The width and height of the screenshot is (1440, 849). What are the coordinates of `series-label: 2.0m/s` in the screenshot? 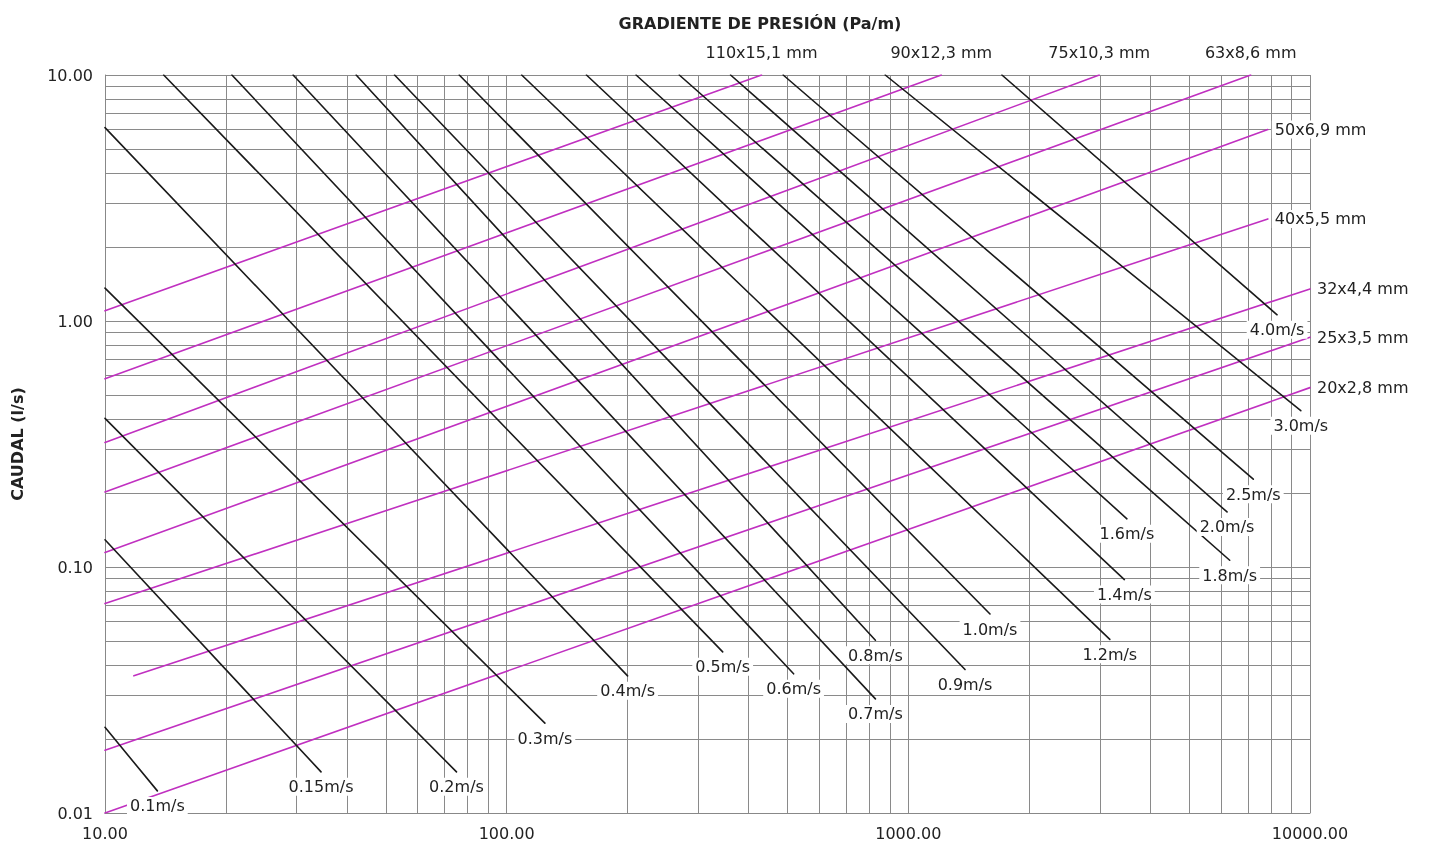 It's located at (1227, 527).